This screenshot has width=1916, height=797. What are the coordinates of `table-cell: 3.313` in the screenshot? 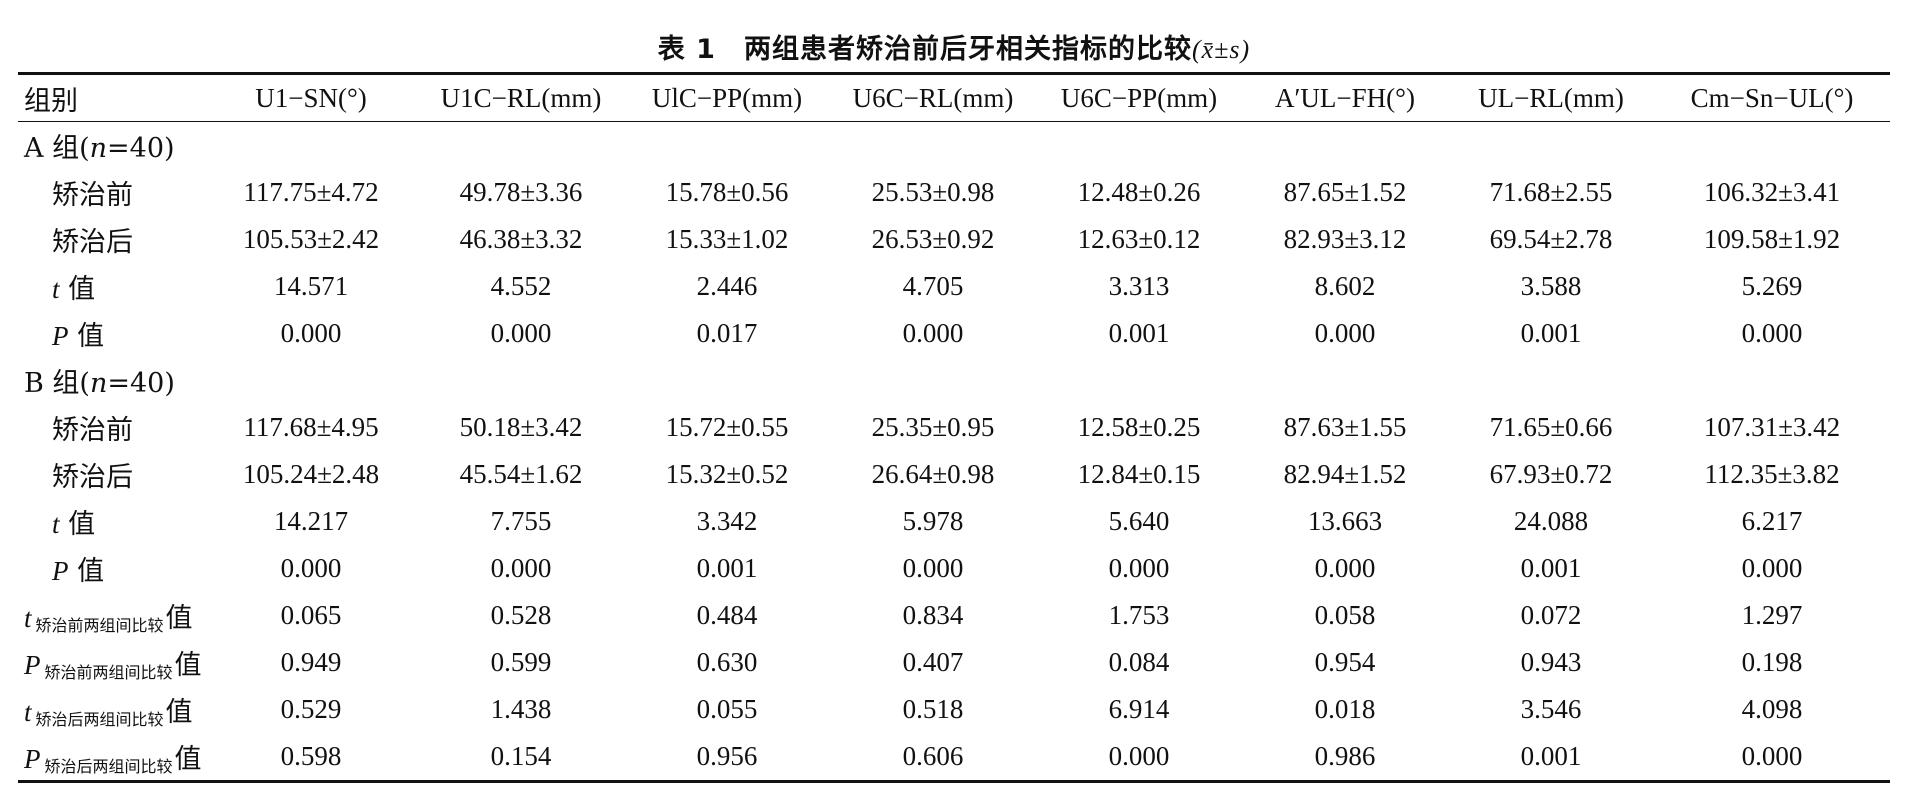 It's located at (1139, 286).